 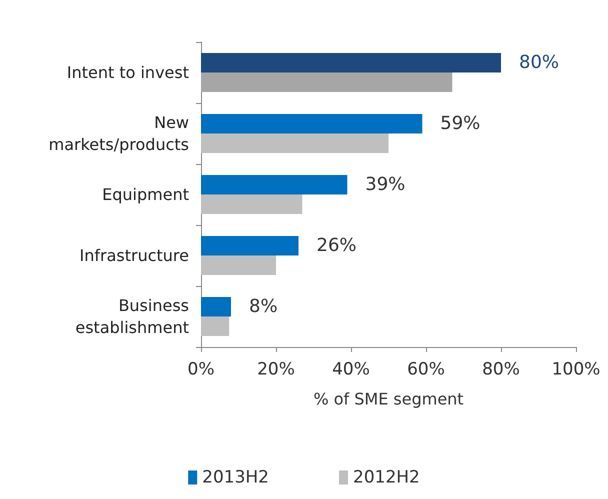 What do you see at coordinates (336, 245) in the screenshot?
I see `data-label: 26%` at bounding box center [336, 245].